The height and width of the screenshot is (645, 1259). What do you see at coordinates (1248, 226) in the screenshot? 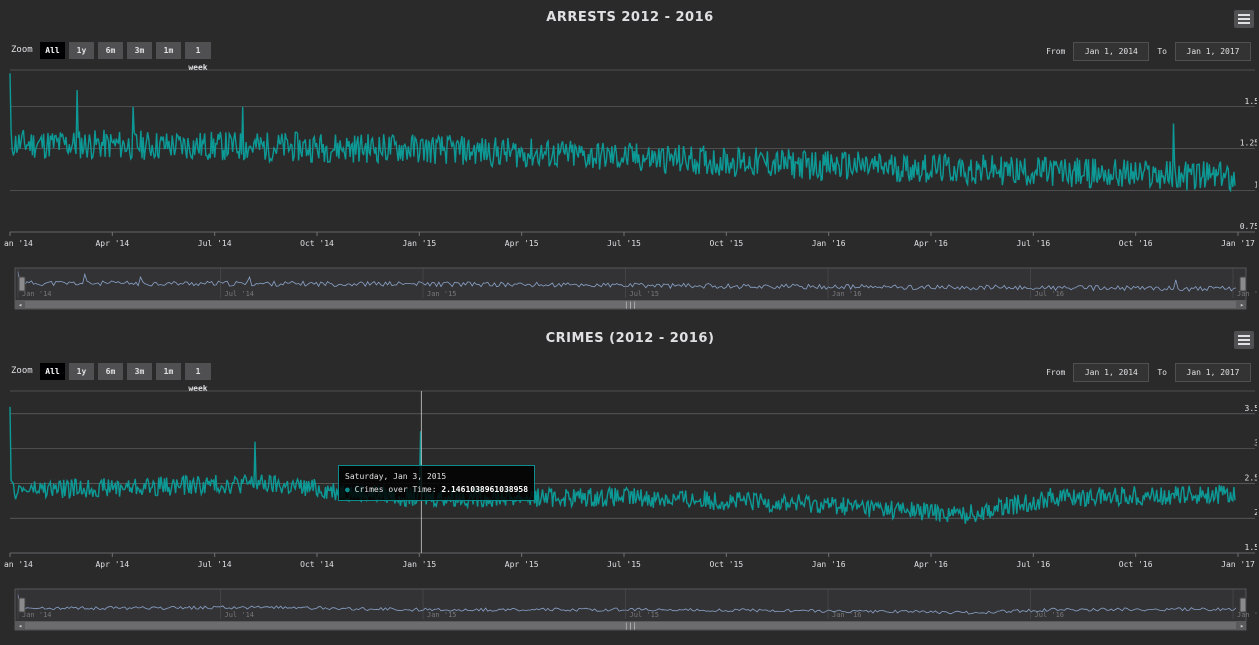
I see `y-tick-label: 0.75` at bounding box center [1248, 226].